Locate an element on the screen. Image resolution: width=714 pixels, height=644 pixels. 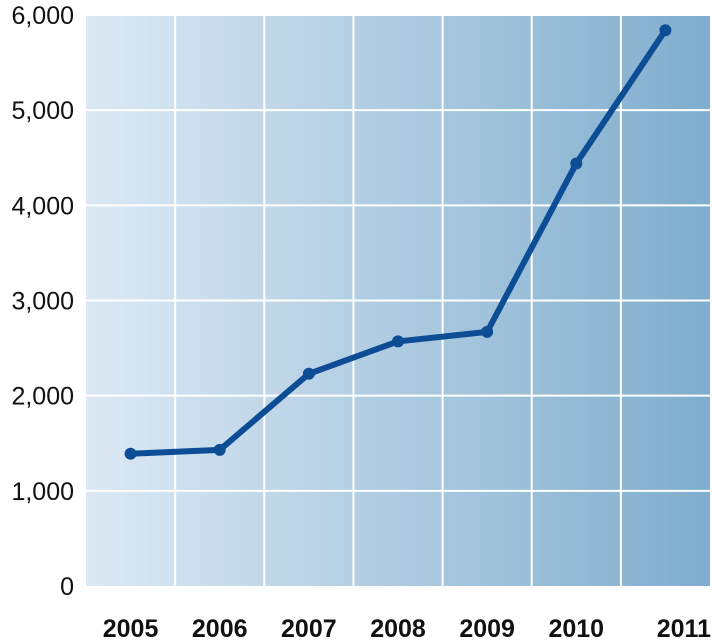
y-tick-label: 1,000 is located at coordinates (42, 492).